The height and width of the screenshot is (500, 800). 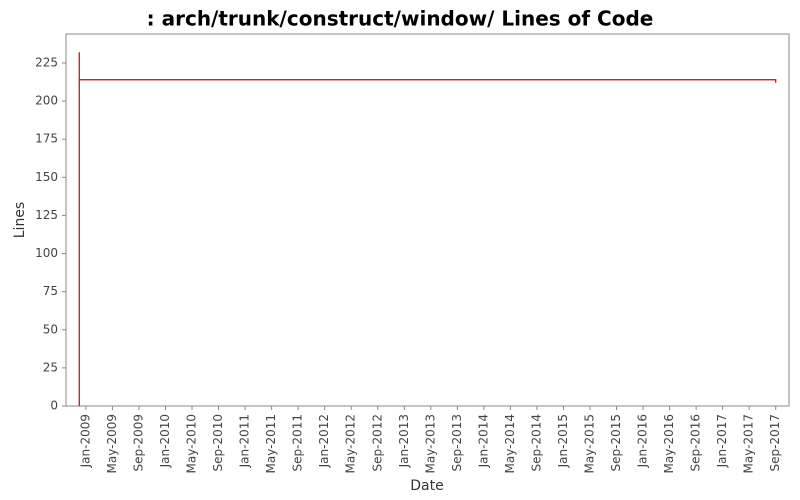 I want to click on y-tick-label: 225, so click(x=46, y=62).